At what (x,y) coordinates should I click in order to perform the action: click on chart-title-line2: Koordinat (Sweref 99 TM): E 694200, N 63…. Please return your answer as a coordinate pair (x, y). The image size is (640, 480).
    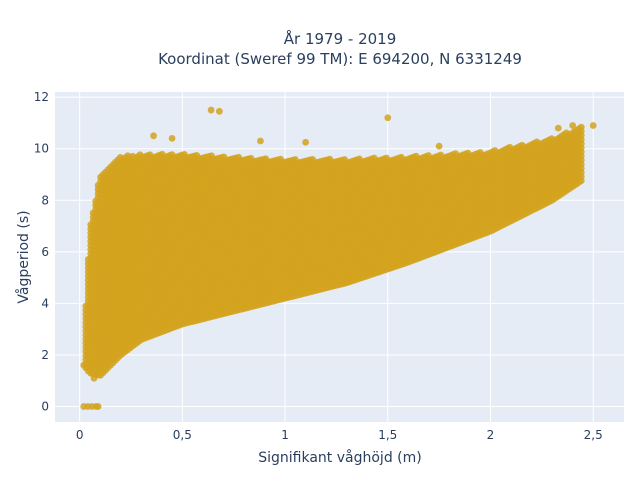
    Looking at the image, I should click on (340, 59).